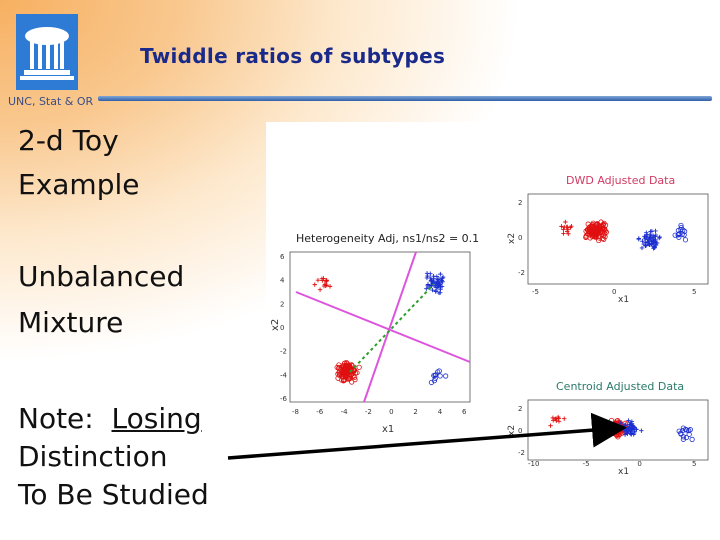  Describe the element at coordinates (464, 412) in the screenshot. I see `tick-label: 6` at that location.